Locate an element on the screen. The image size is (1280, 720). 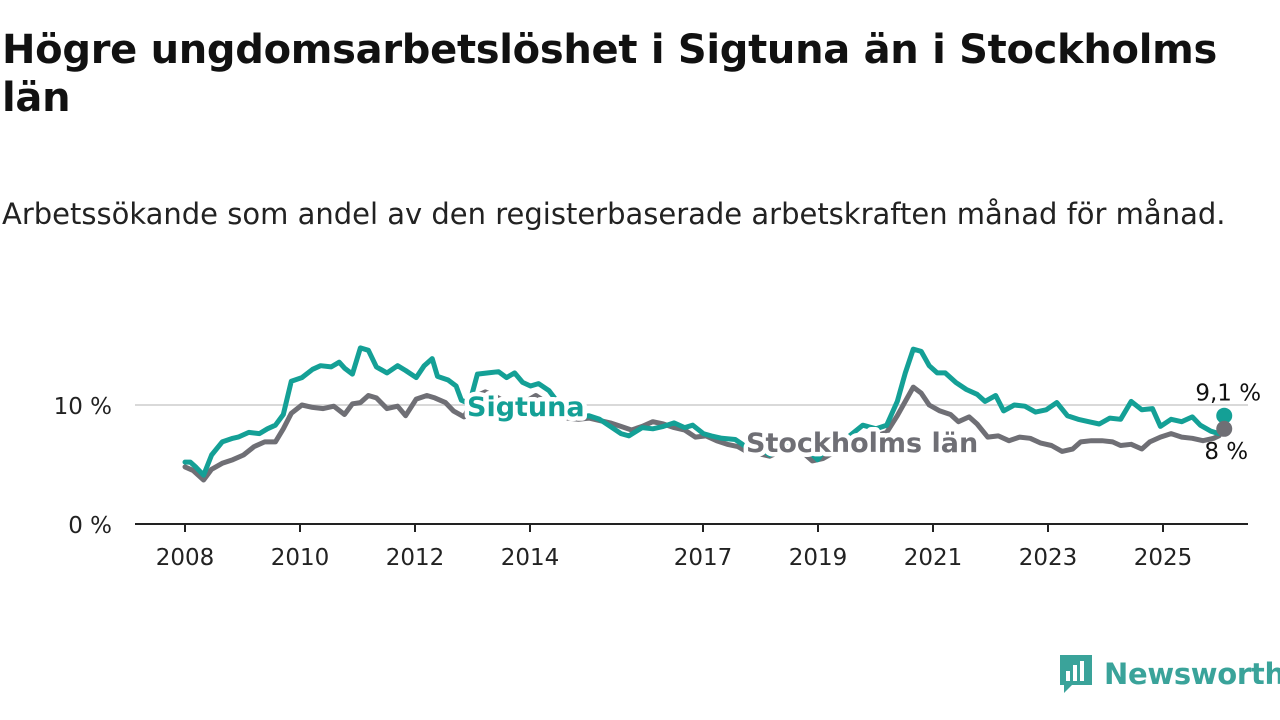
y-tick-label: 0 % is located at coordinates (90, 526).